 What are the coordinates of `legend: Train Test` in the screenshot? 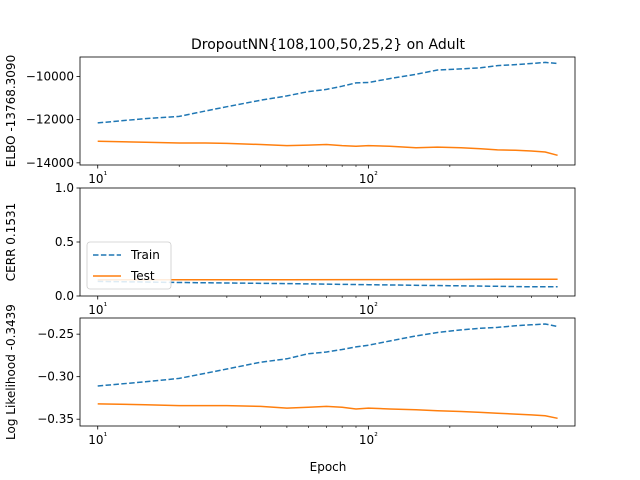 It's located at (129, 265).